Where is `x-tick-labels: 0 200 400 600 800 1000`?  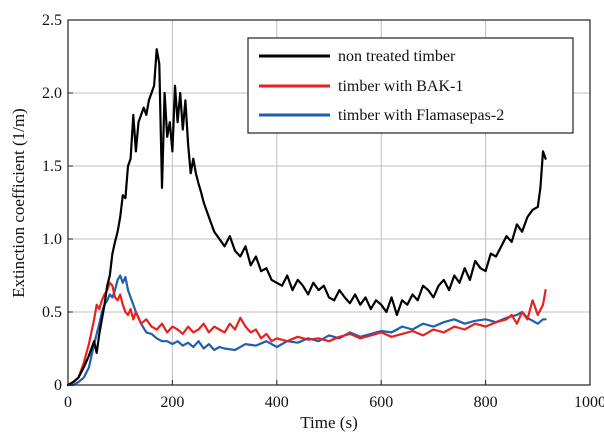
x-tick-labels: 0 200 400 600 800 1000 is located at coordinates (334, 402).